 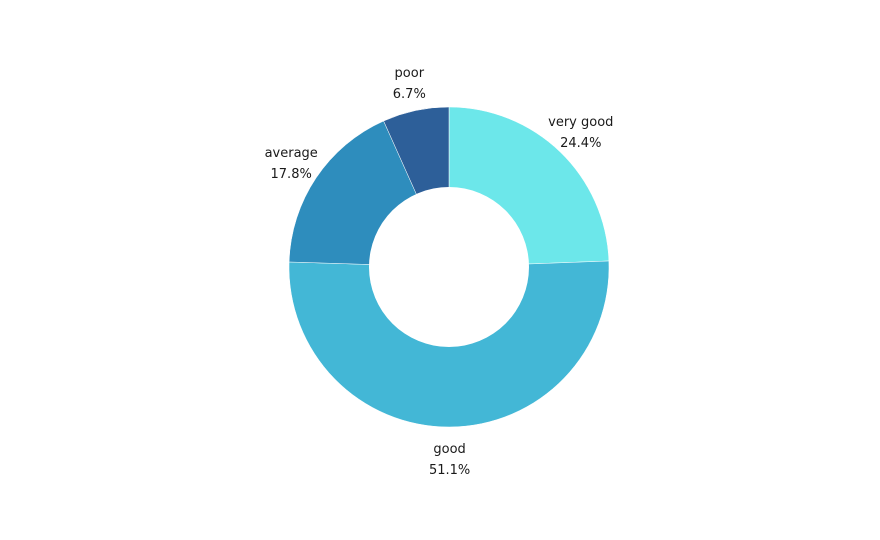 What do you see at coordinates (291, 153) in the screenshot?
I see `slice-category-label: average` at bounding box center [291, 153].